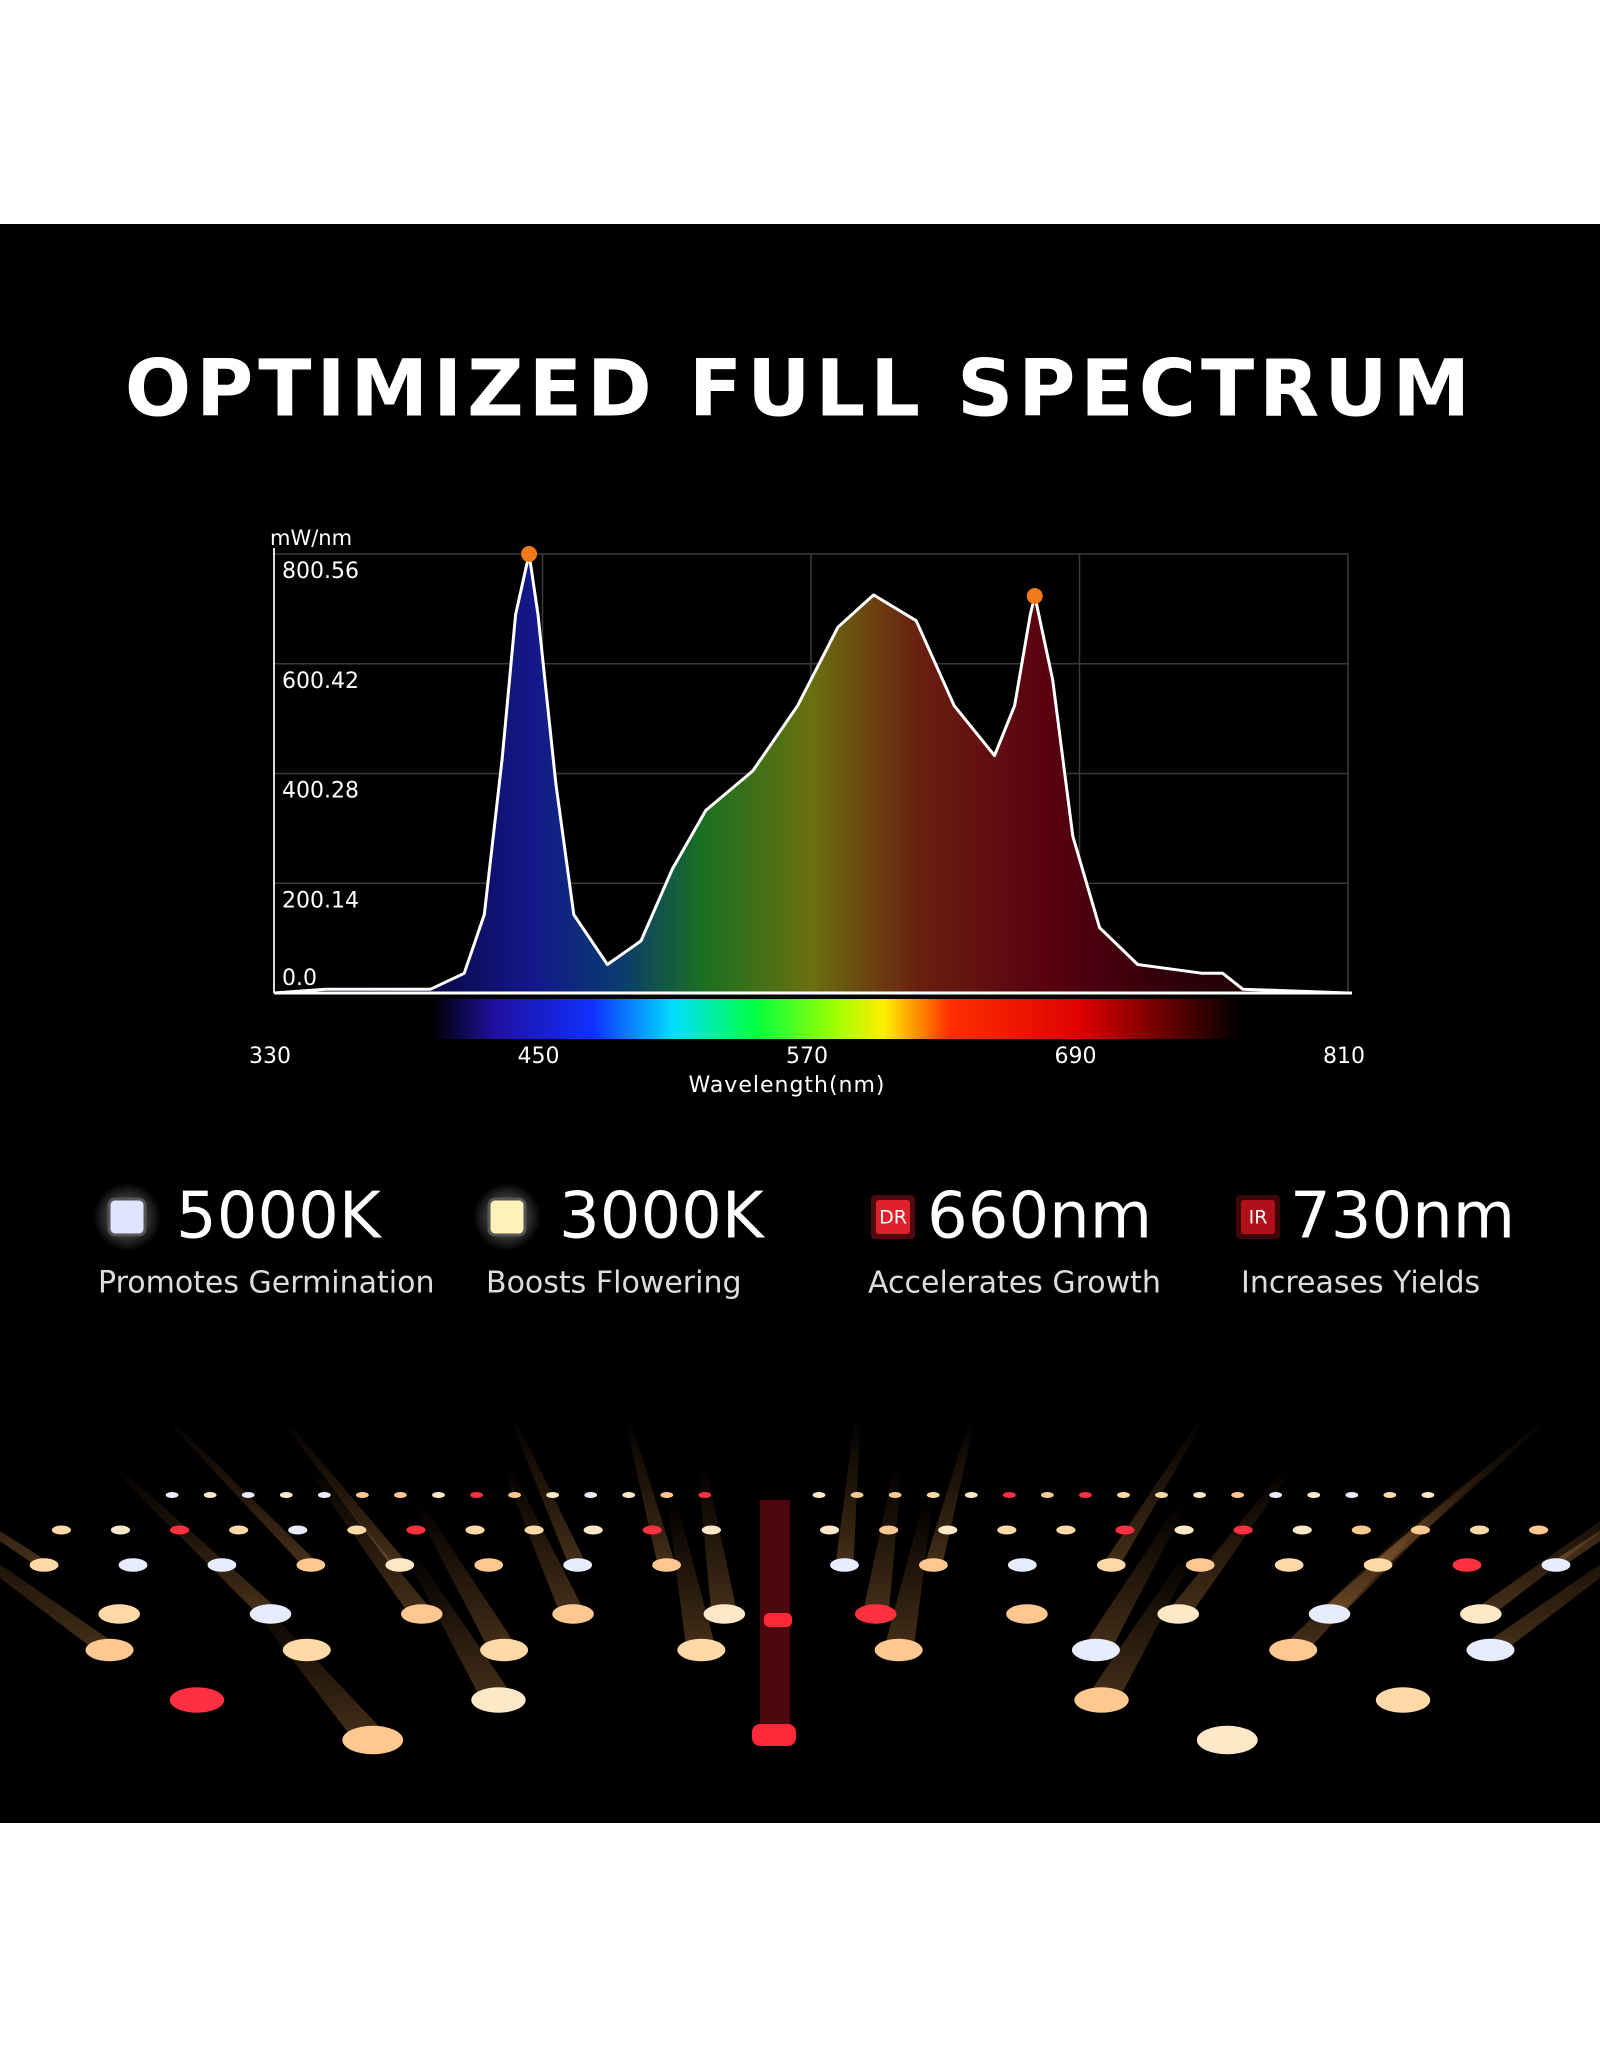  I want to click on x-tick-label: 810, so click(1344, 1056).